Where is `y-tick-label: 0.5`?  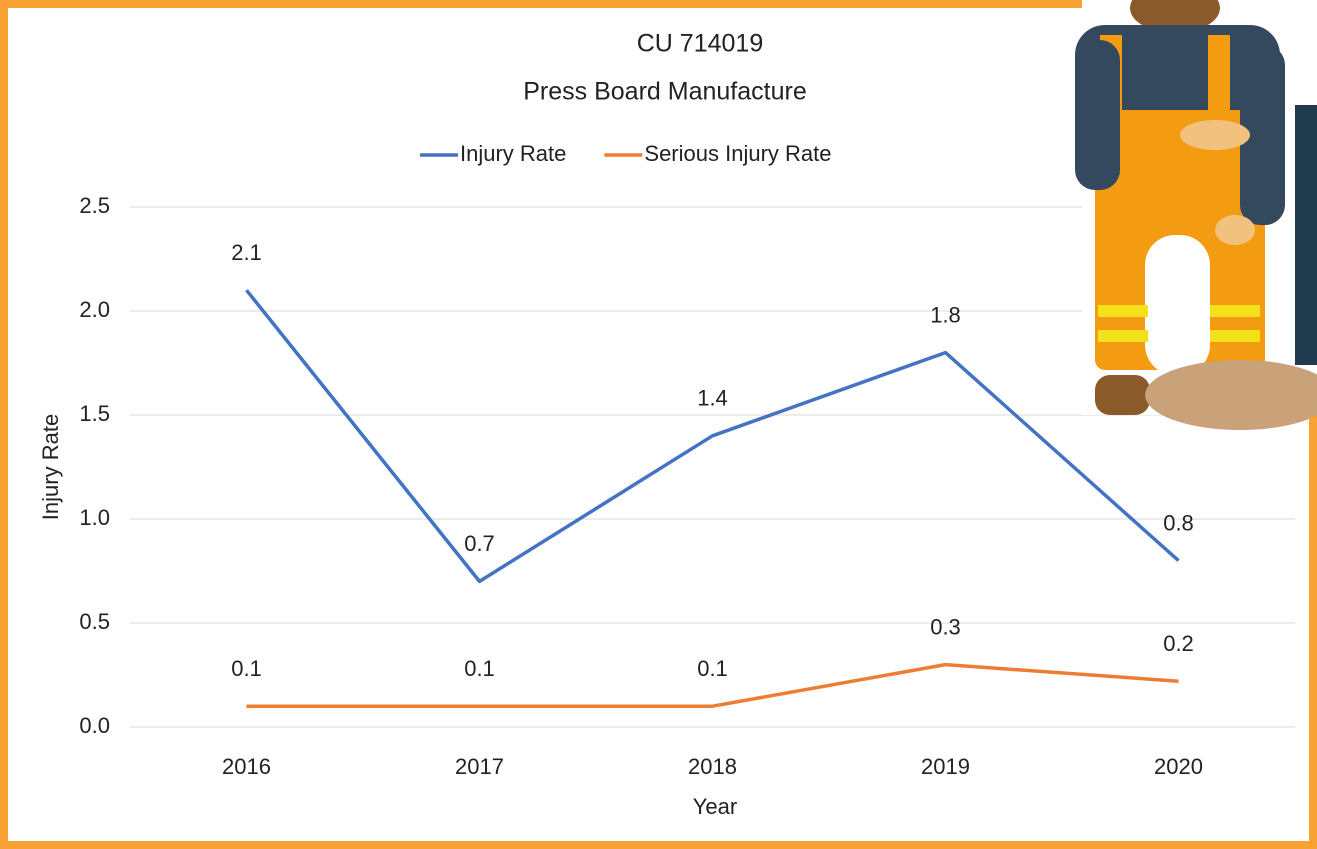 y-tick-label: 0.5 is located at coordinates (94, 621).